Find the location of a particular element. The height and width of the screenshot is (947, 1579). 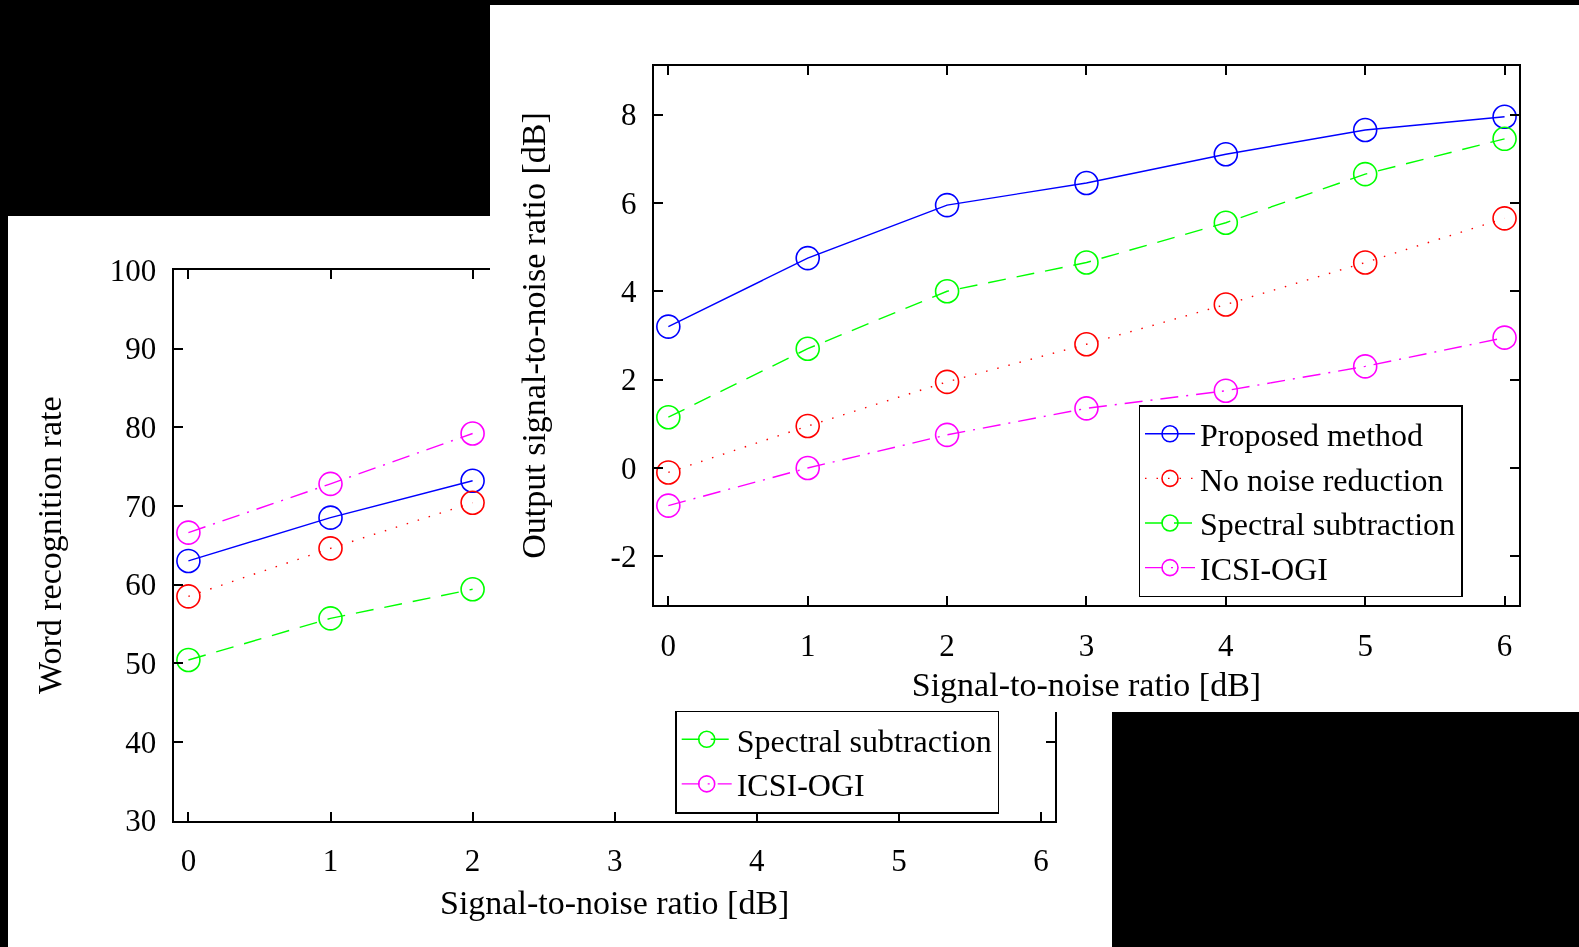

y-tick-label: 40 is located at coordinates (141, 742).